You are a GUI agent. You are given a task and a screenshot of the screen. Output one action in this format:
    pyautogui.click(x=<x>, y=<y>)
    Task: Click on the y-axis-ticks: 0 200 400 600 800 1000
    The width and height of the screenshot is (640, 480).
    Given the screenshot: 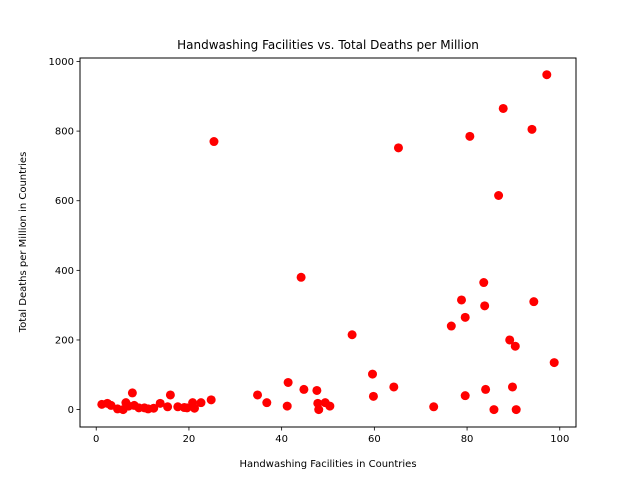 What is the action you would take?
    pyautogui.click(x=64, y=236)
    